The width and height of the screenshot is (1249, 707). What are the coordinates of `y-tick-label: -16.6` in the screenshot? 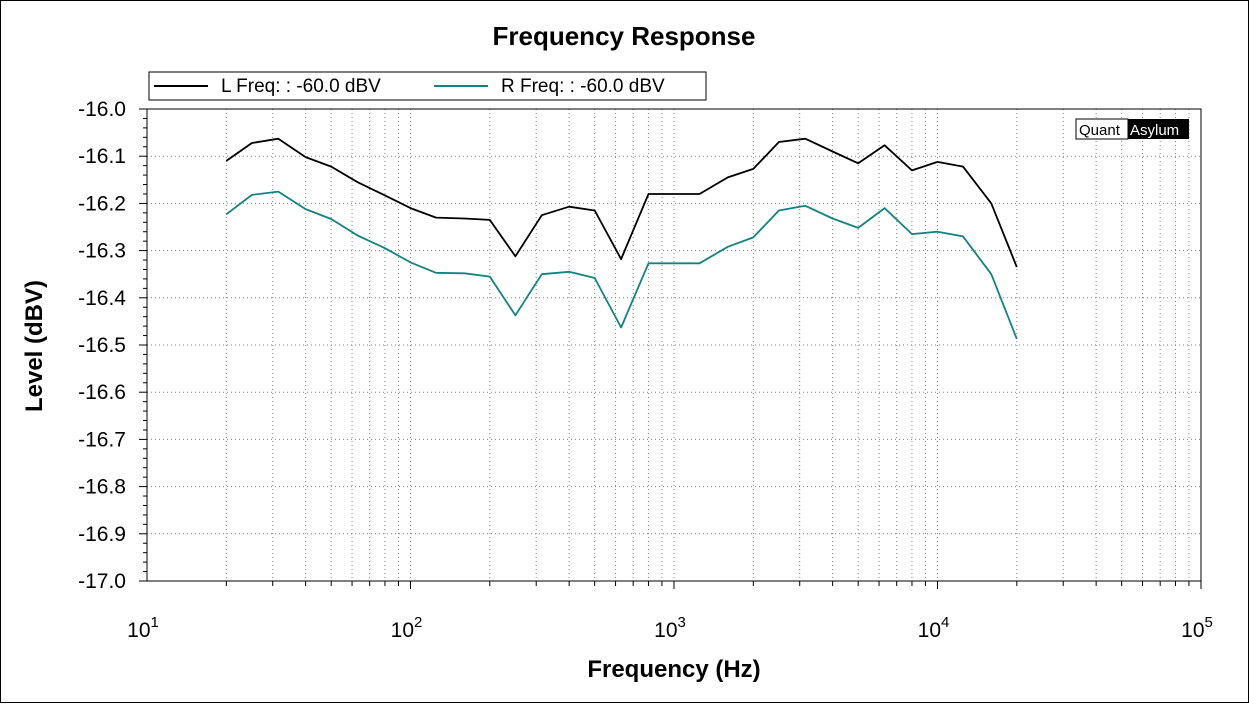 It's located at (102, 392).